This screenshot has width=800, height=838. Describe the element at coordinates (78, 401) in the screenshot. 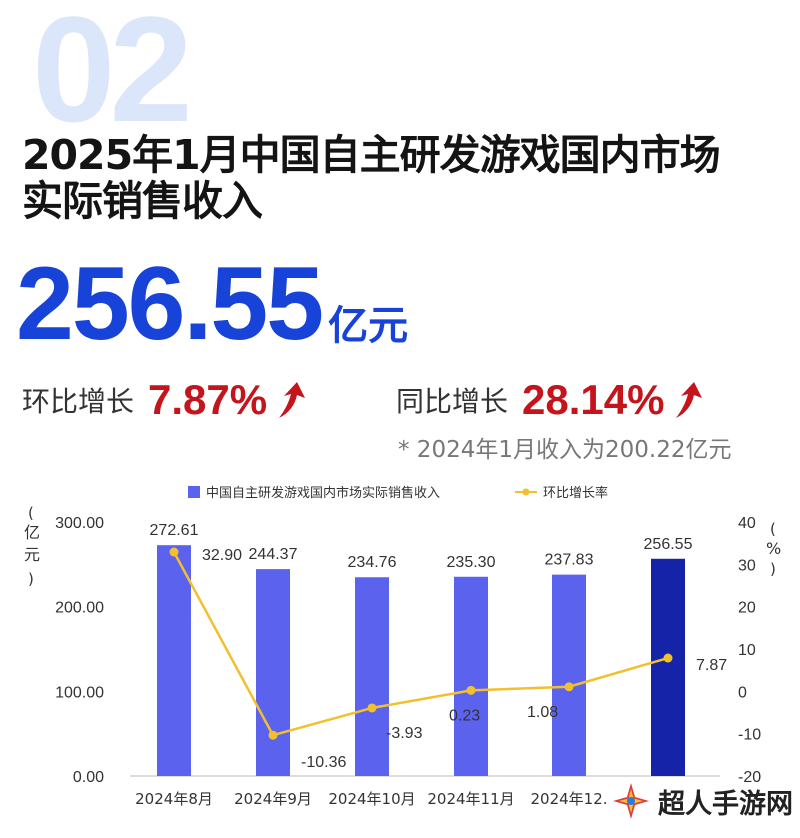

I see `mom-label: 环比增长` at that location.